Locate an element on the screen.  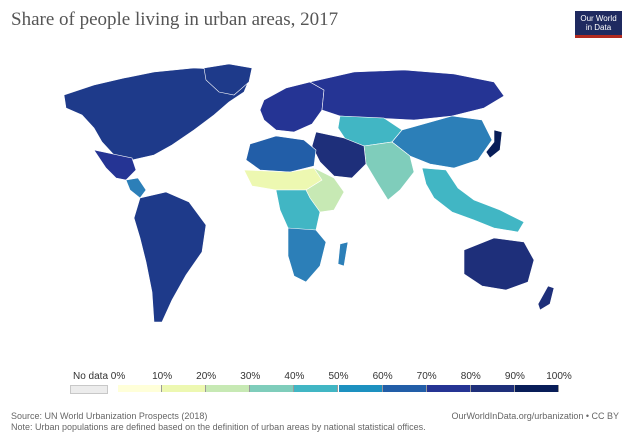
region-greenland: Greenland: 87% is located at coordinates (228, 79).